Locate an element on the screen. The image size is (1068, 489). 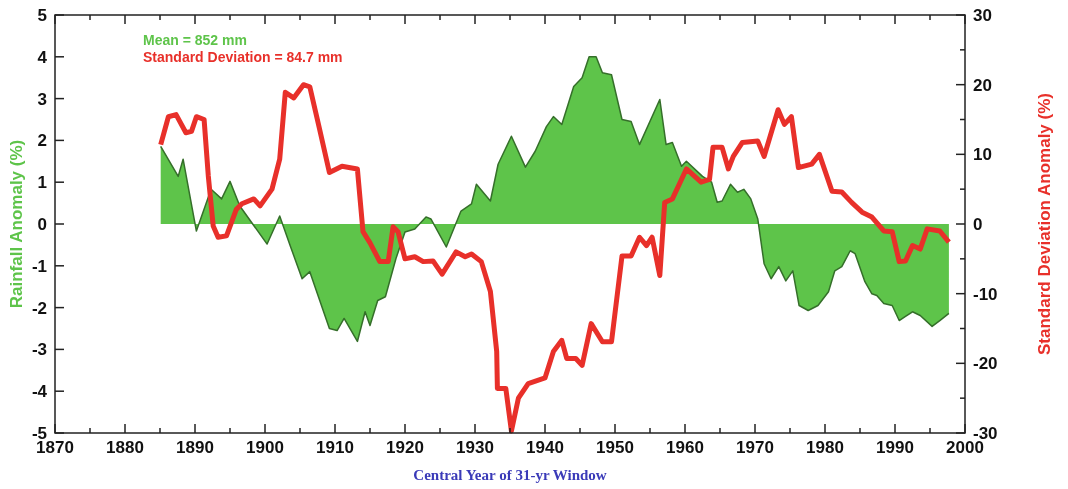
y-tick-label: 2 is located at coordinates (42, 141).